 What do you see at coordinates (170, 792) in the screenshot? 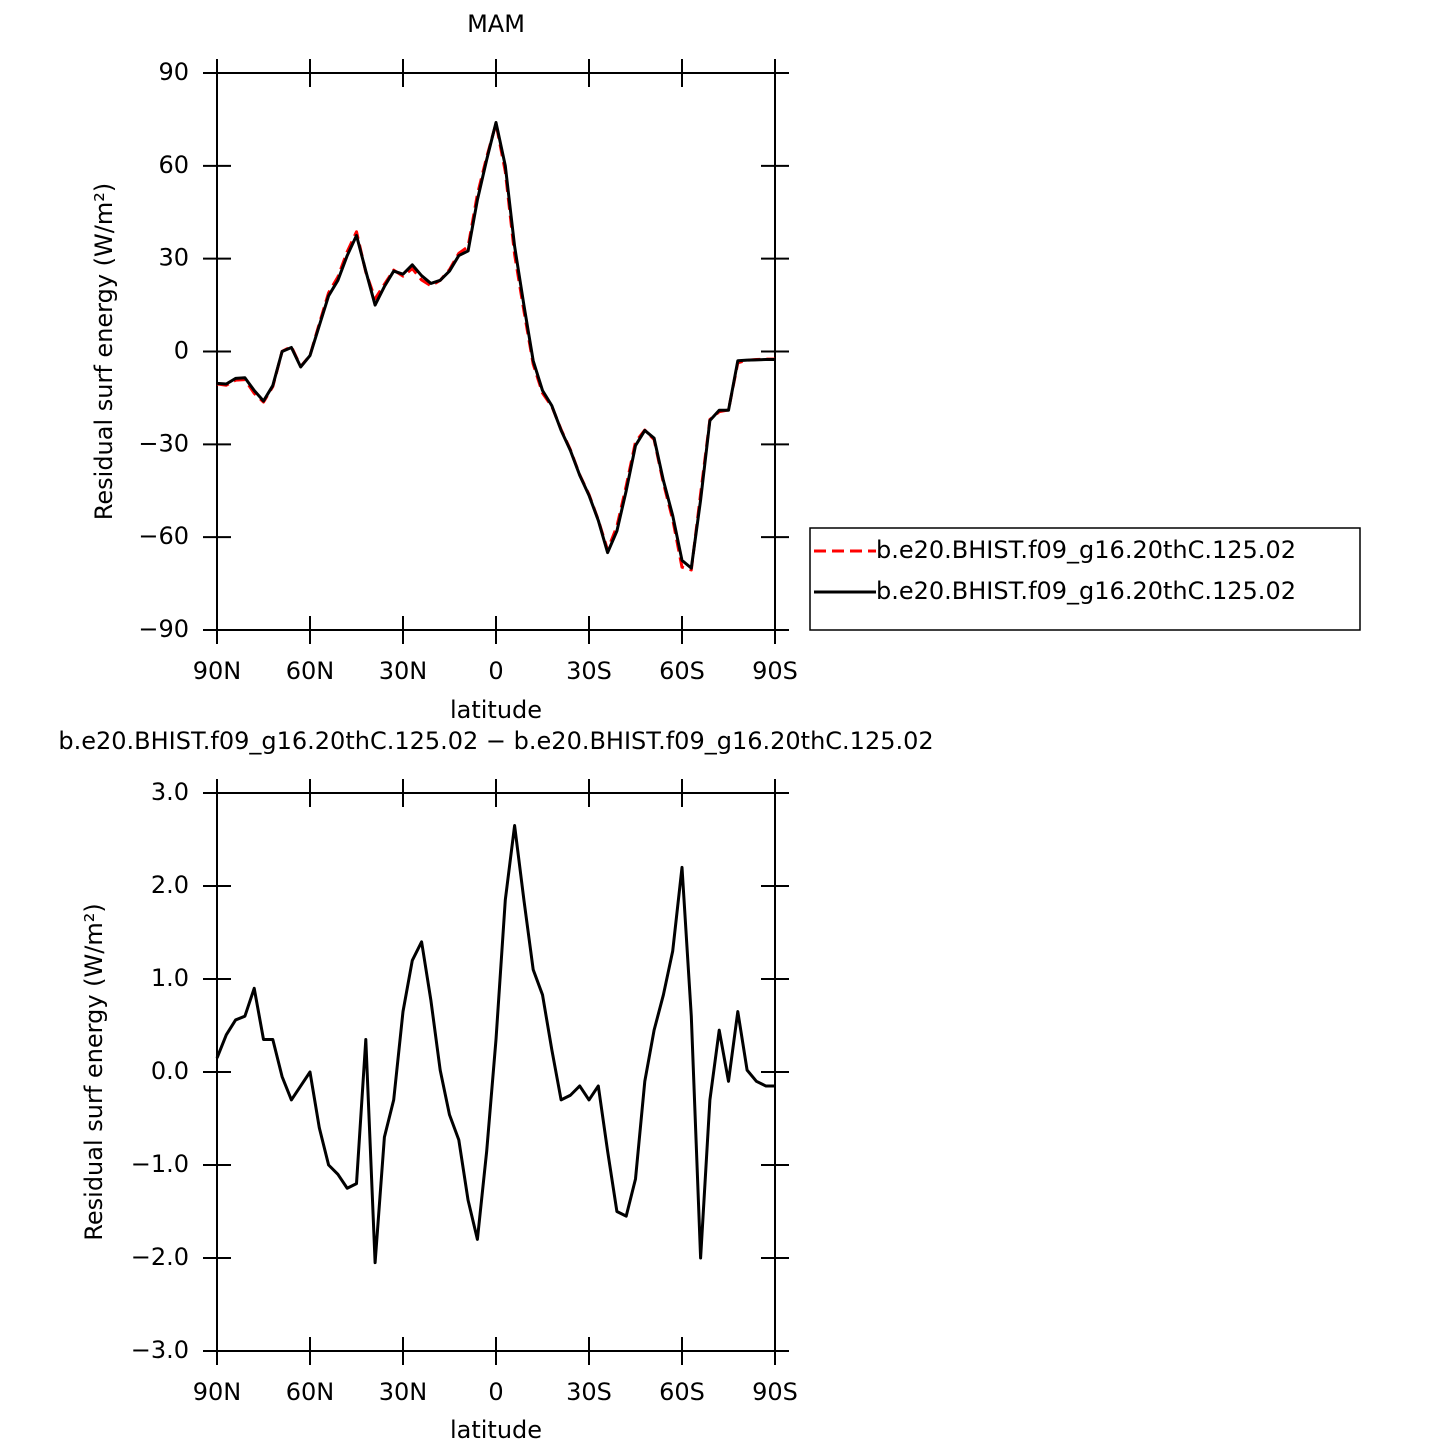
I see `y-tick-label: 3.0` at bounding box center [170, 792].